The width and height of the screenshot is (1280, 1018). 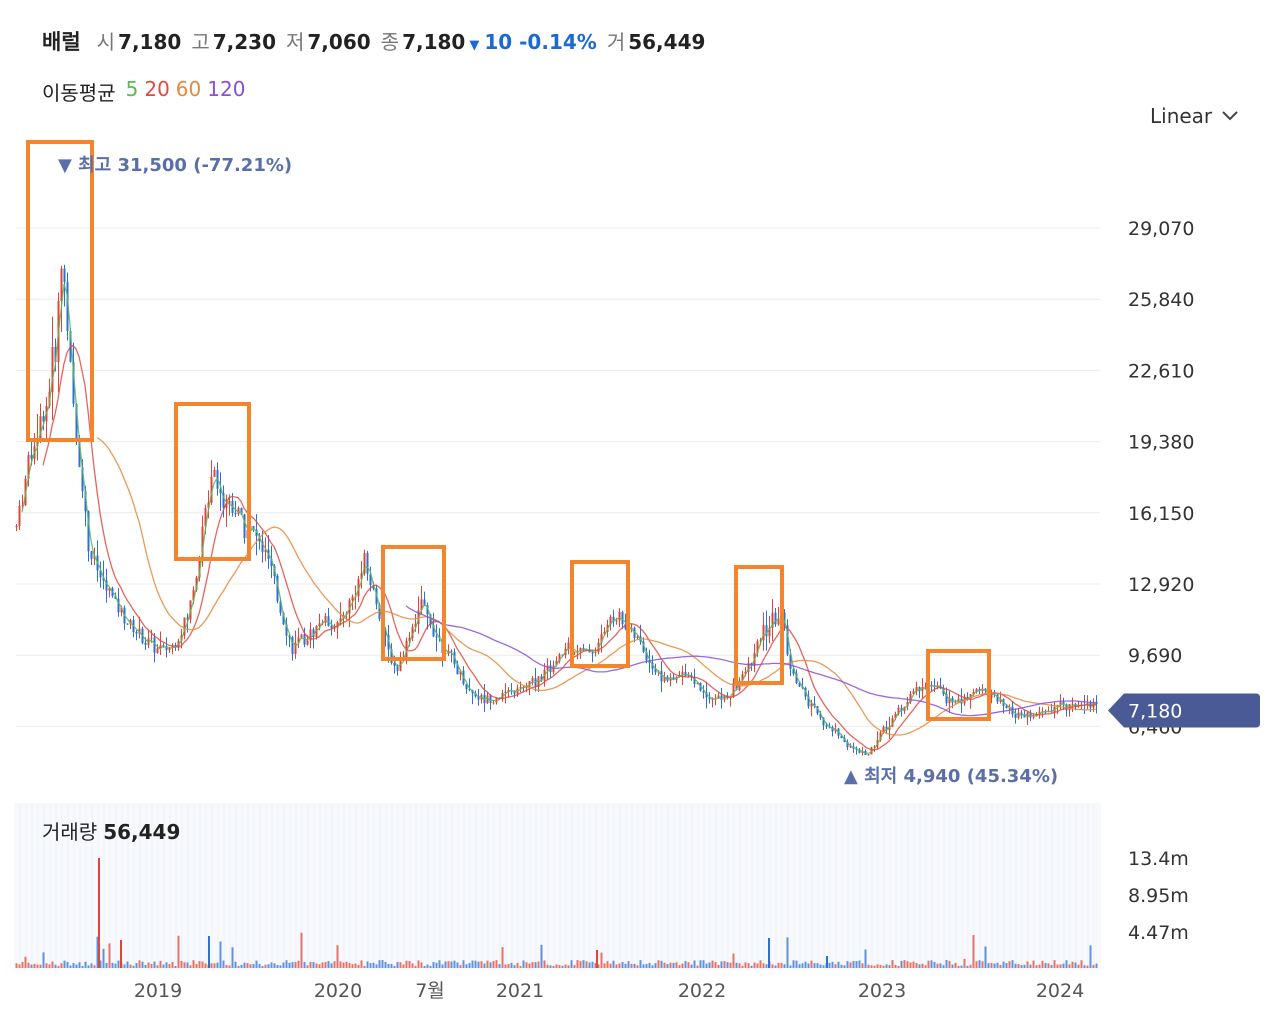 I want to click on moving-average-legend: 이동평균 5 20 60 120, so click(x=143, y=91).